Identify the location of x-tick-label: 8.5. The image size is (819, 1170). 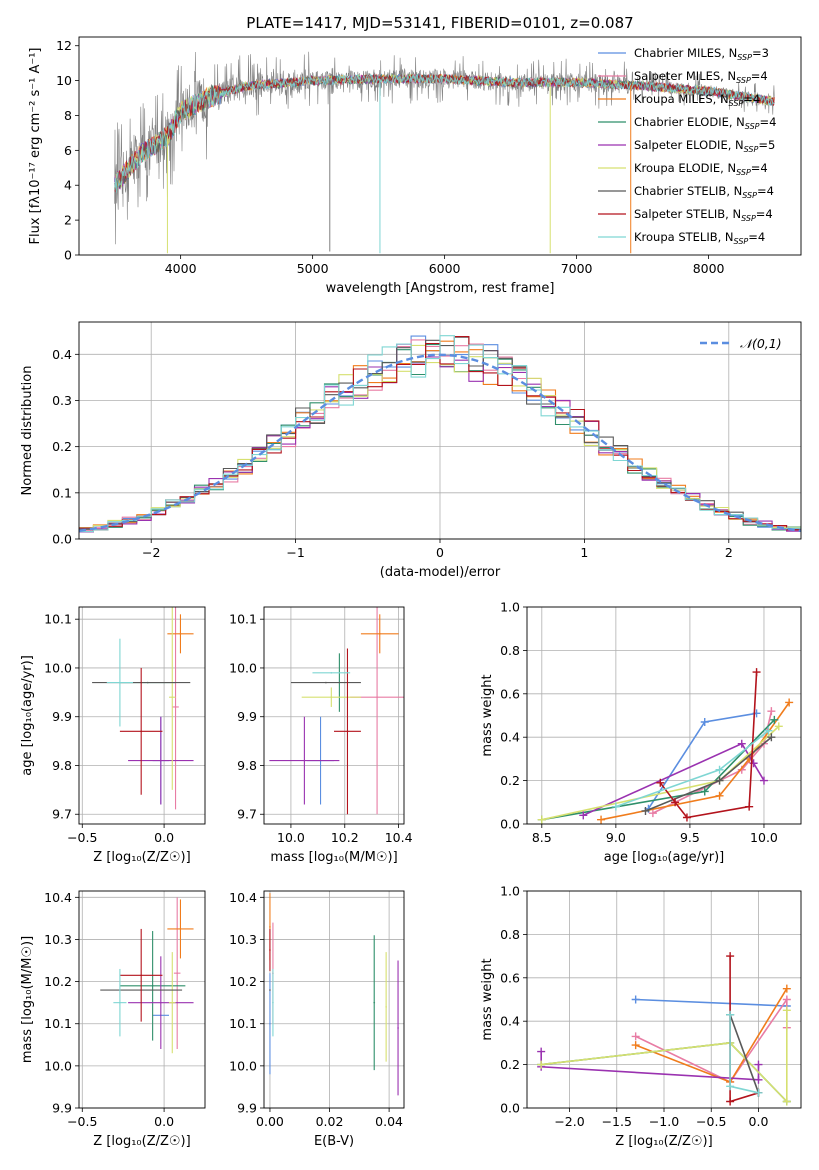
(542, 837).